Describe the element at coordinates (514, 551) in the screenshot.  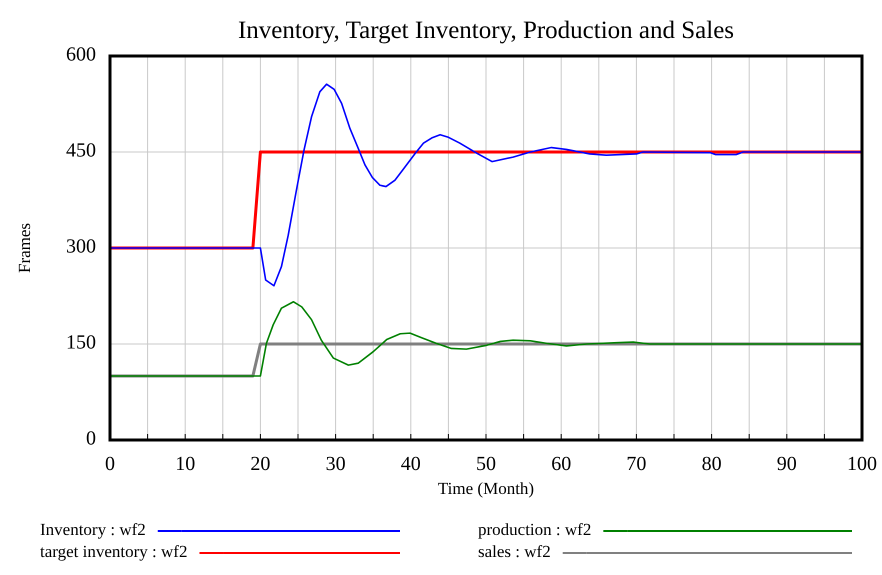
I see `legend-label: sales : wf2` at that location.